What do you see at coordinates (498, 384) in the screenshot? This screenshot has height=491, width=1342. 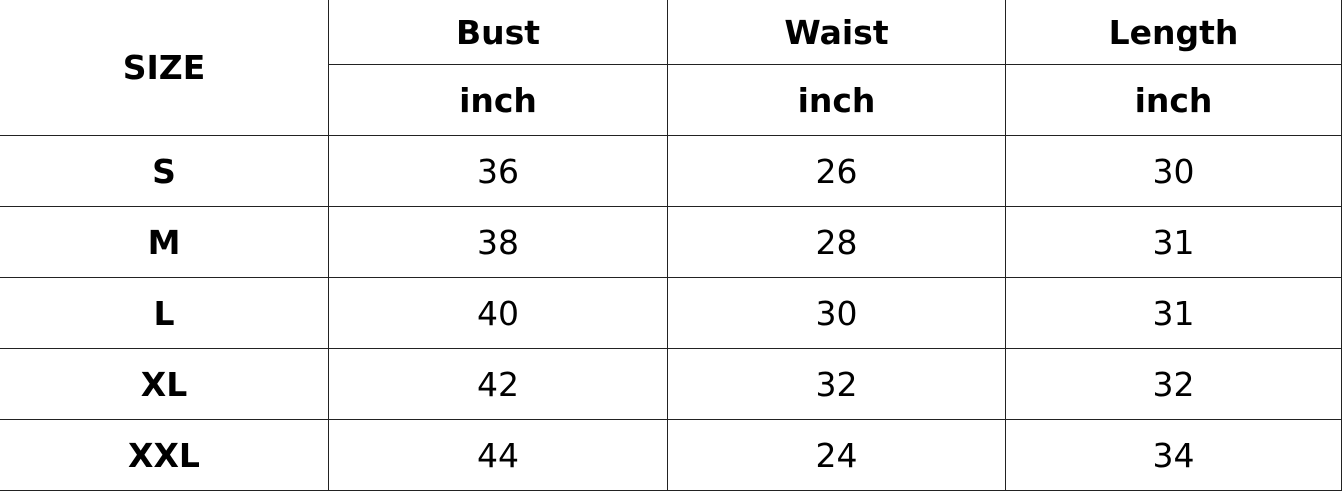 I see `table-cell: 42` at bounding box center [498, 384].